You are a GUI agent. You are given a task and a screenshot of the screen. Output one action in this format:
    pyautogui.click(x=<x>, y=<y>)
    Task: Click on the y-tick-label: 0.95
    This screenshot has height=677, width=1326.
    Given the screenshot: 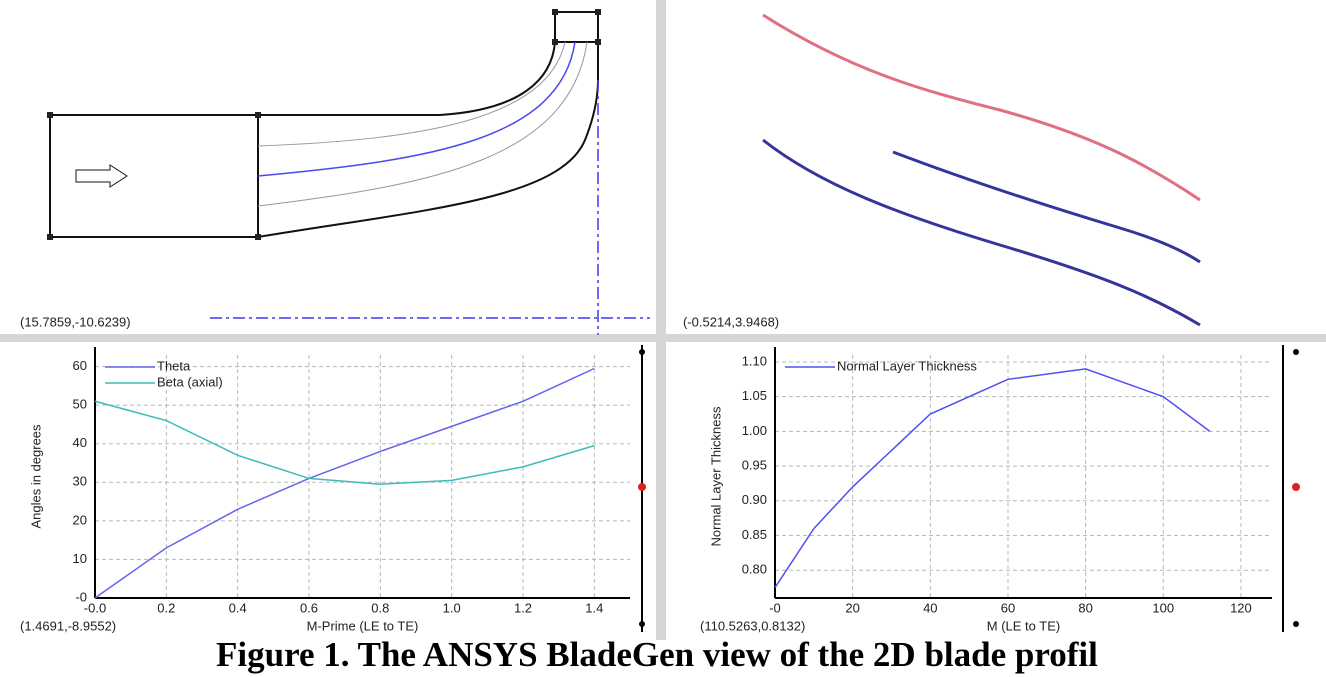 What is the action you would take?
    pyautogui.click(x=754, y=465)
    